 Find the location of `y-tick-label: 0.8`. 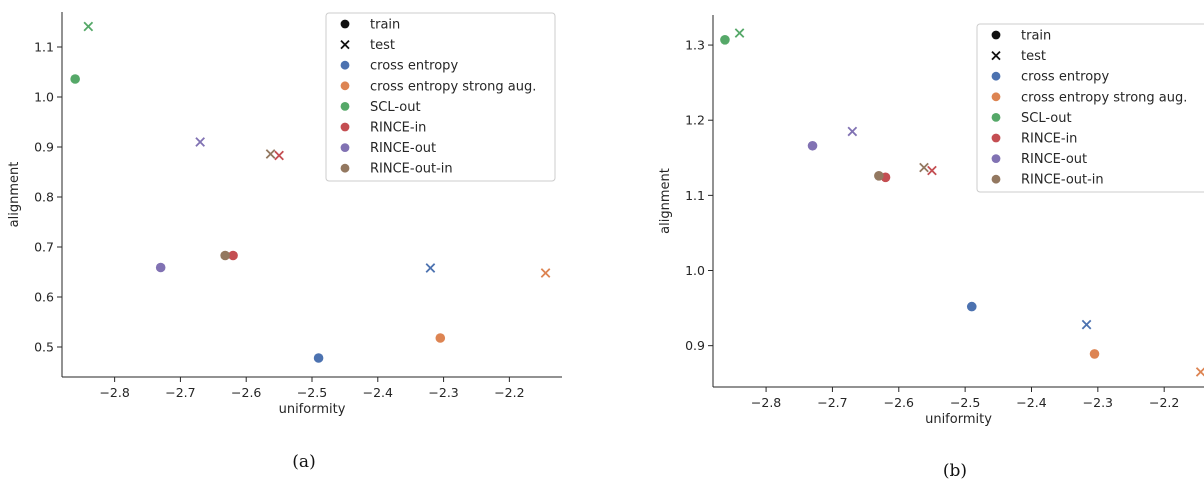

y-tick-label: 0.8 is located at coordinates (44, 197).